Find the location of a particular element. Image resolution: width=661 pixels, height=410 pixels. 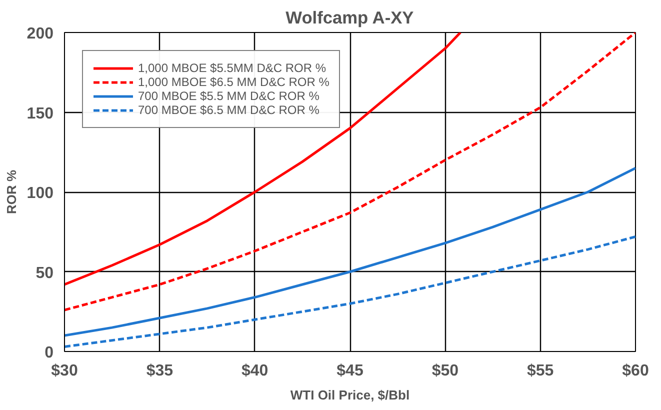

y-tick-label: 200 is located at coordinates (40, 34).